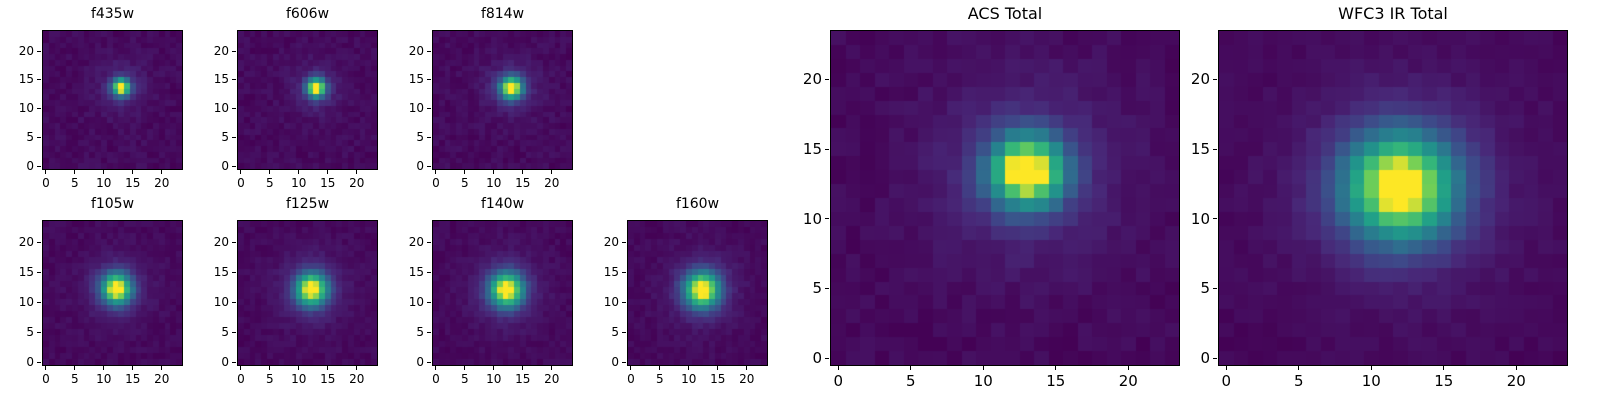 This screenshot has height=400, width=1600. I want to click on y-tick-mark-f125w, so click(234, 302).